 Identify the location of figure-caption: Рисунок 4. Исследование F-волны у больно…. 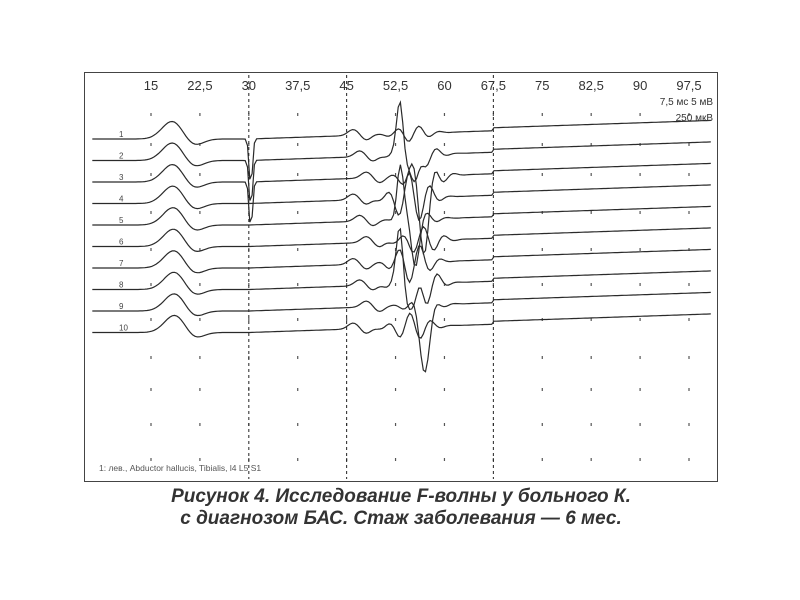
(401, 508).